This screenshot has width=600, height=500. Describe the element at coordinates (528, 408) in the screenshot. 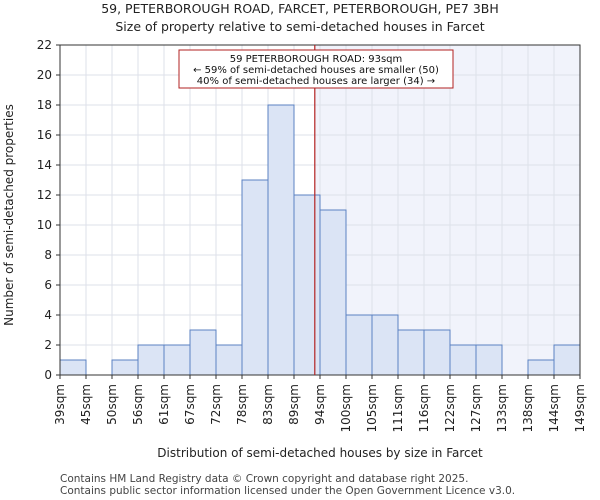

I see `x-tick-label: 138sqm` at that location.